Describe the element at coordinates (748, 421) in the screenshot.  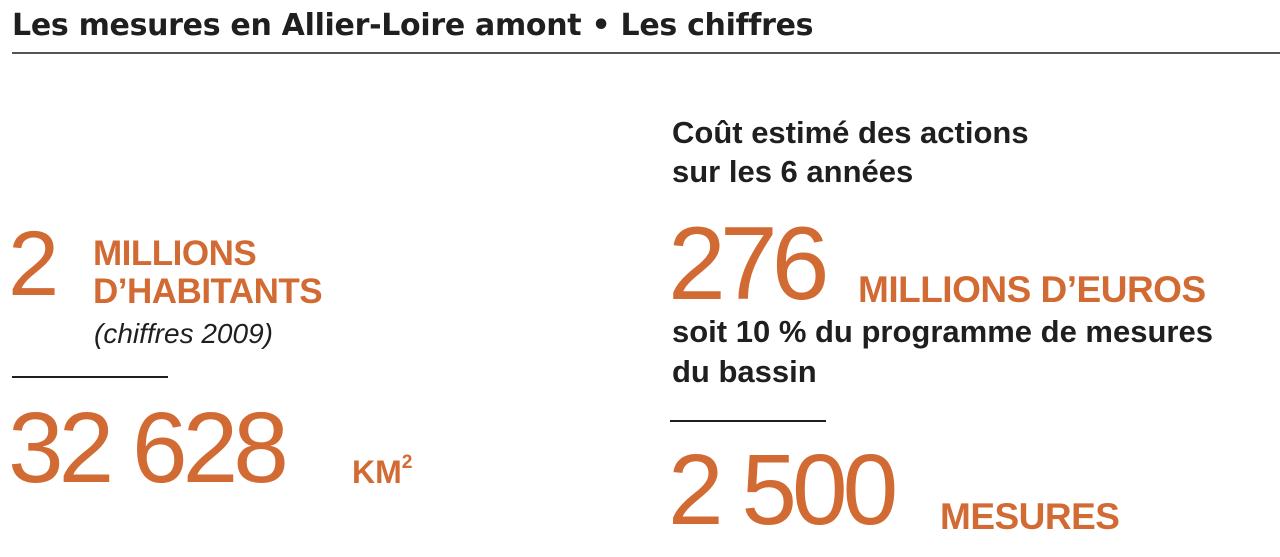
I see `right-divider` at that location.